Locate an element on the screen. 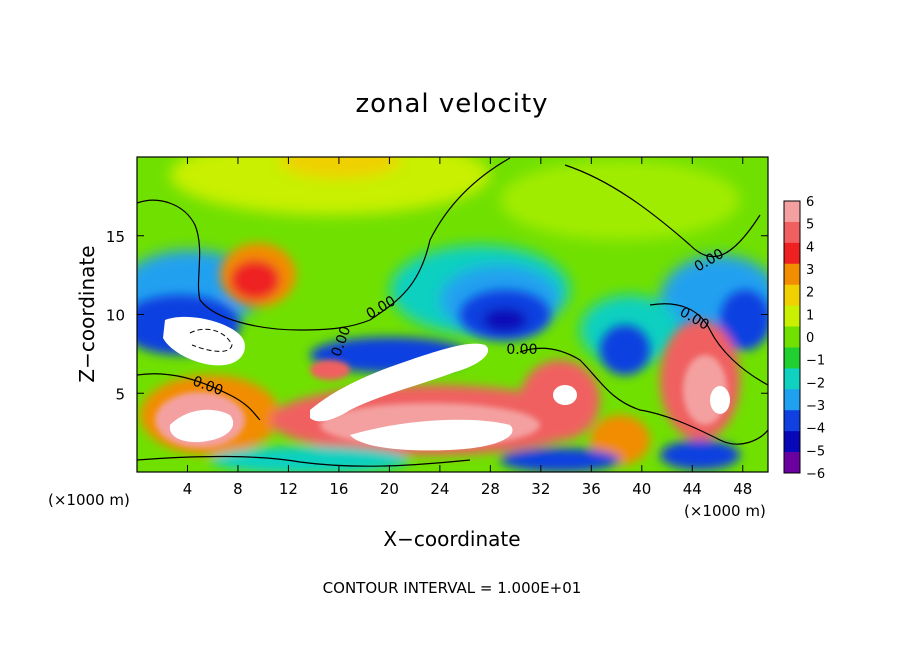 The width and height of the screenshot is (904, 654). x-tick-label: 48 is located at coordinates (742, 489).